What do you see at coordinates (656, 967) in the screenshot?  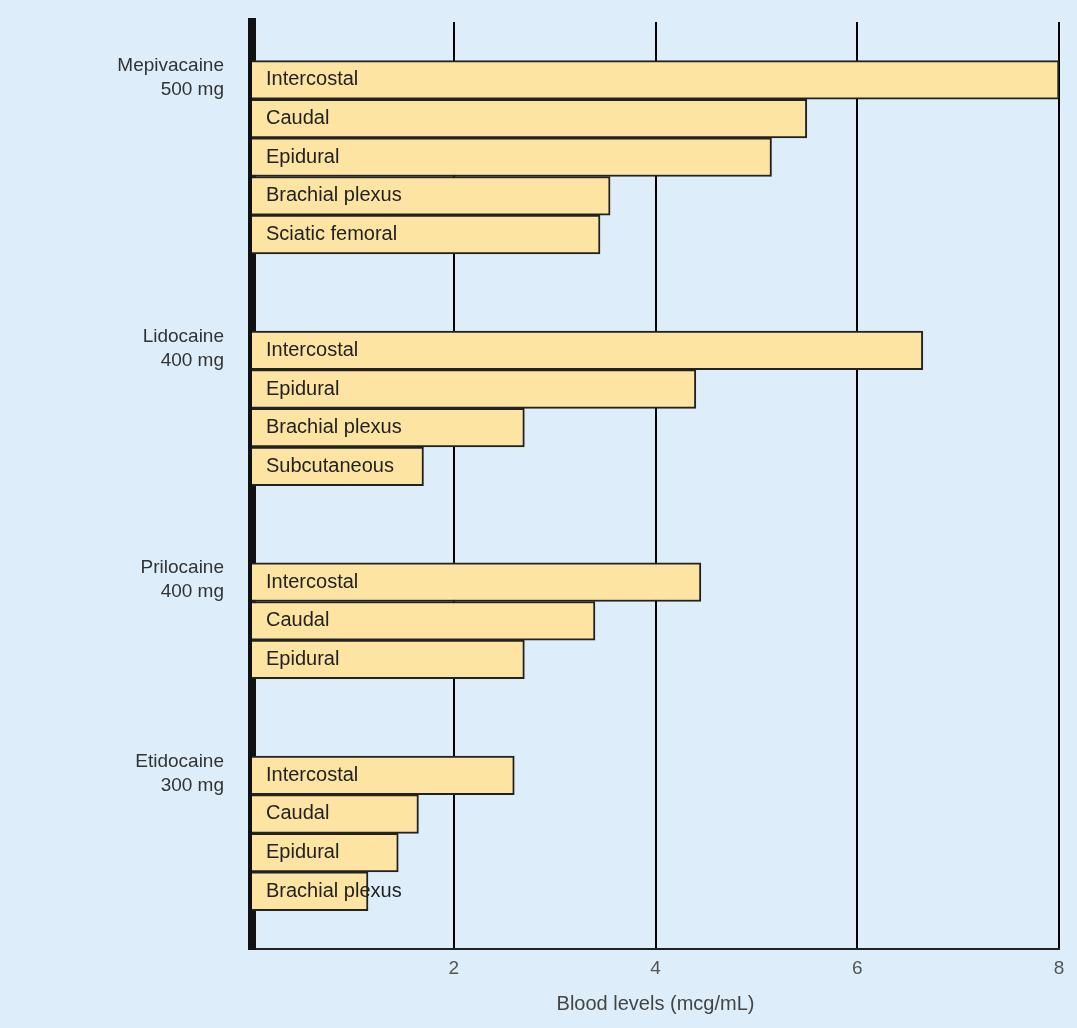 I see `x-tick-label: 4` at bounding box center [656, 967].